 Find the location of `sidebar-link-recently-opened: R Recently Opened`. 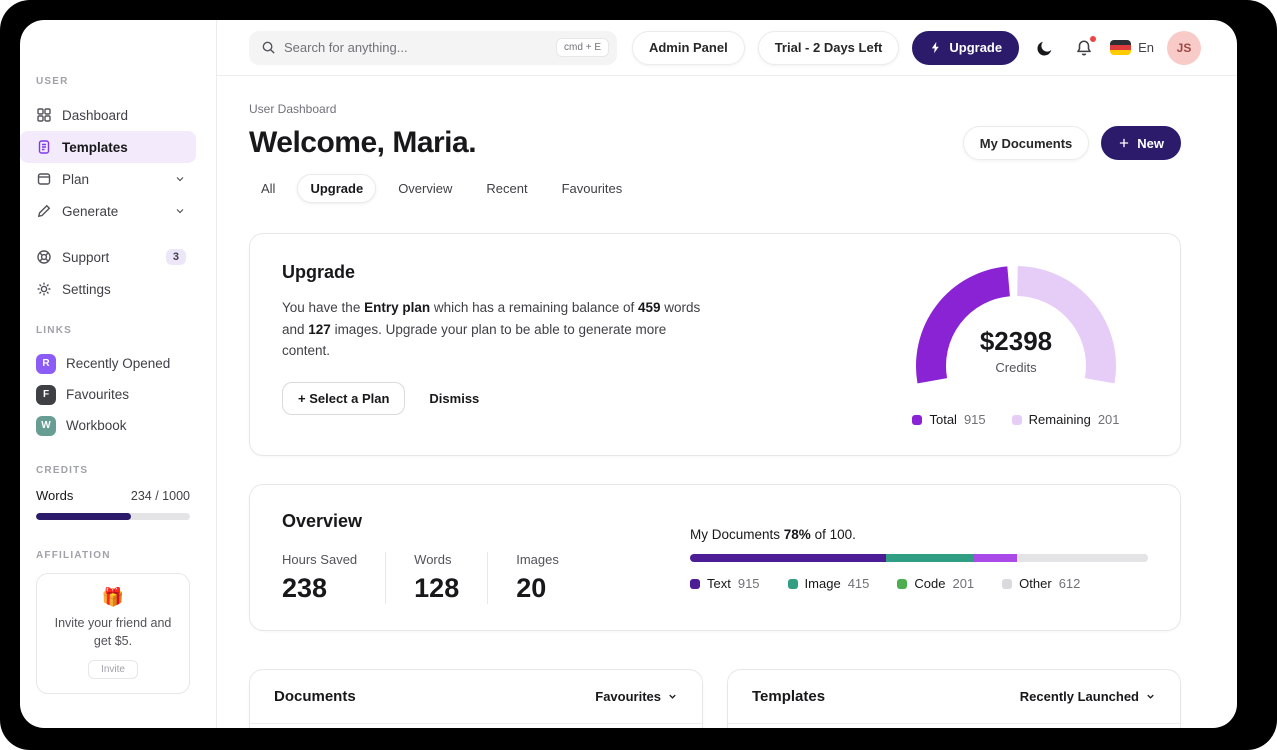

sidebar-link-recently-opened: R Recently Opened is located at coordinates (113, 363).